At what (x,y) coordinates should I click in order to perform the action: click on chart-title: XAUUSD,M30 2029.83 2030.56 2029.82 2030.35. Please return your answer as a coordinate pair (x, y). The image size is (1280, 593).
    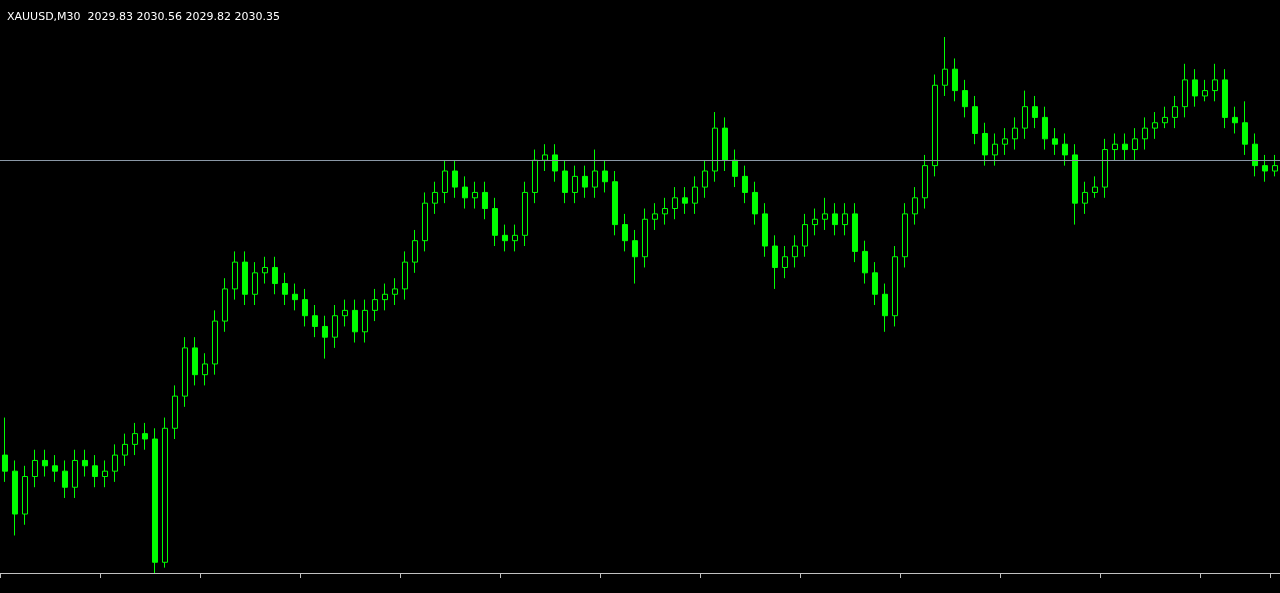
    Looking at the image, I should click on (144, 16).